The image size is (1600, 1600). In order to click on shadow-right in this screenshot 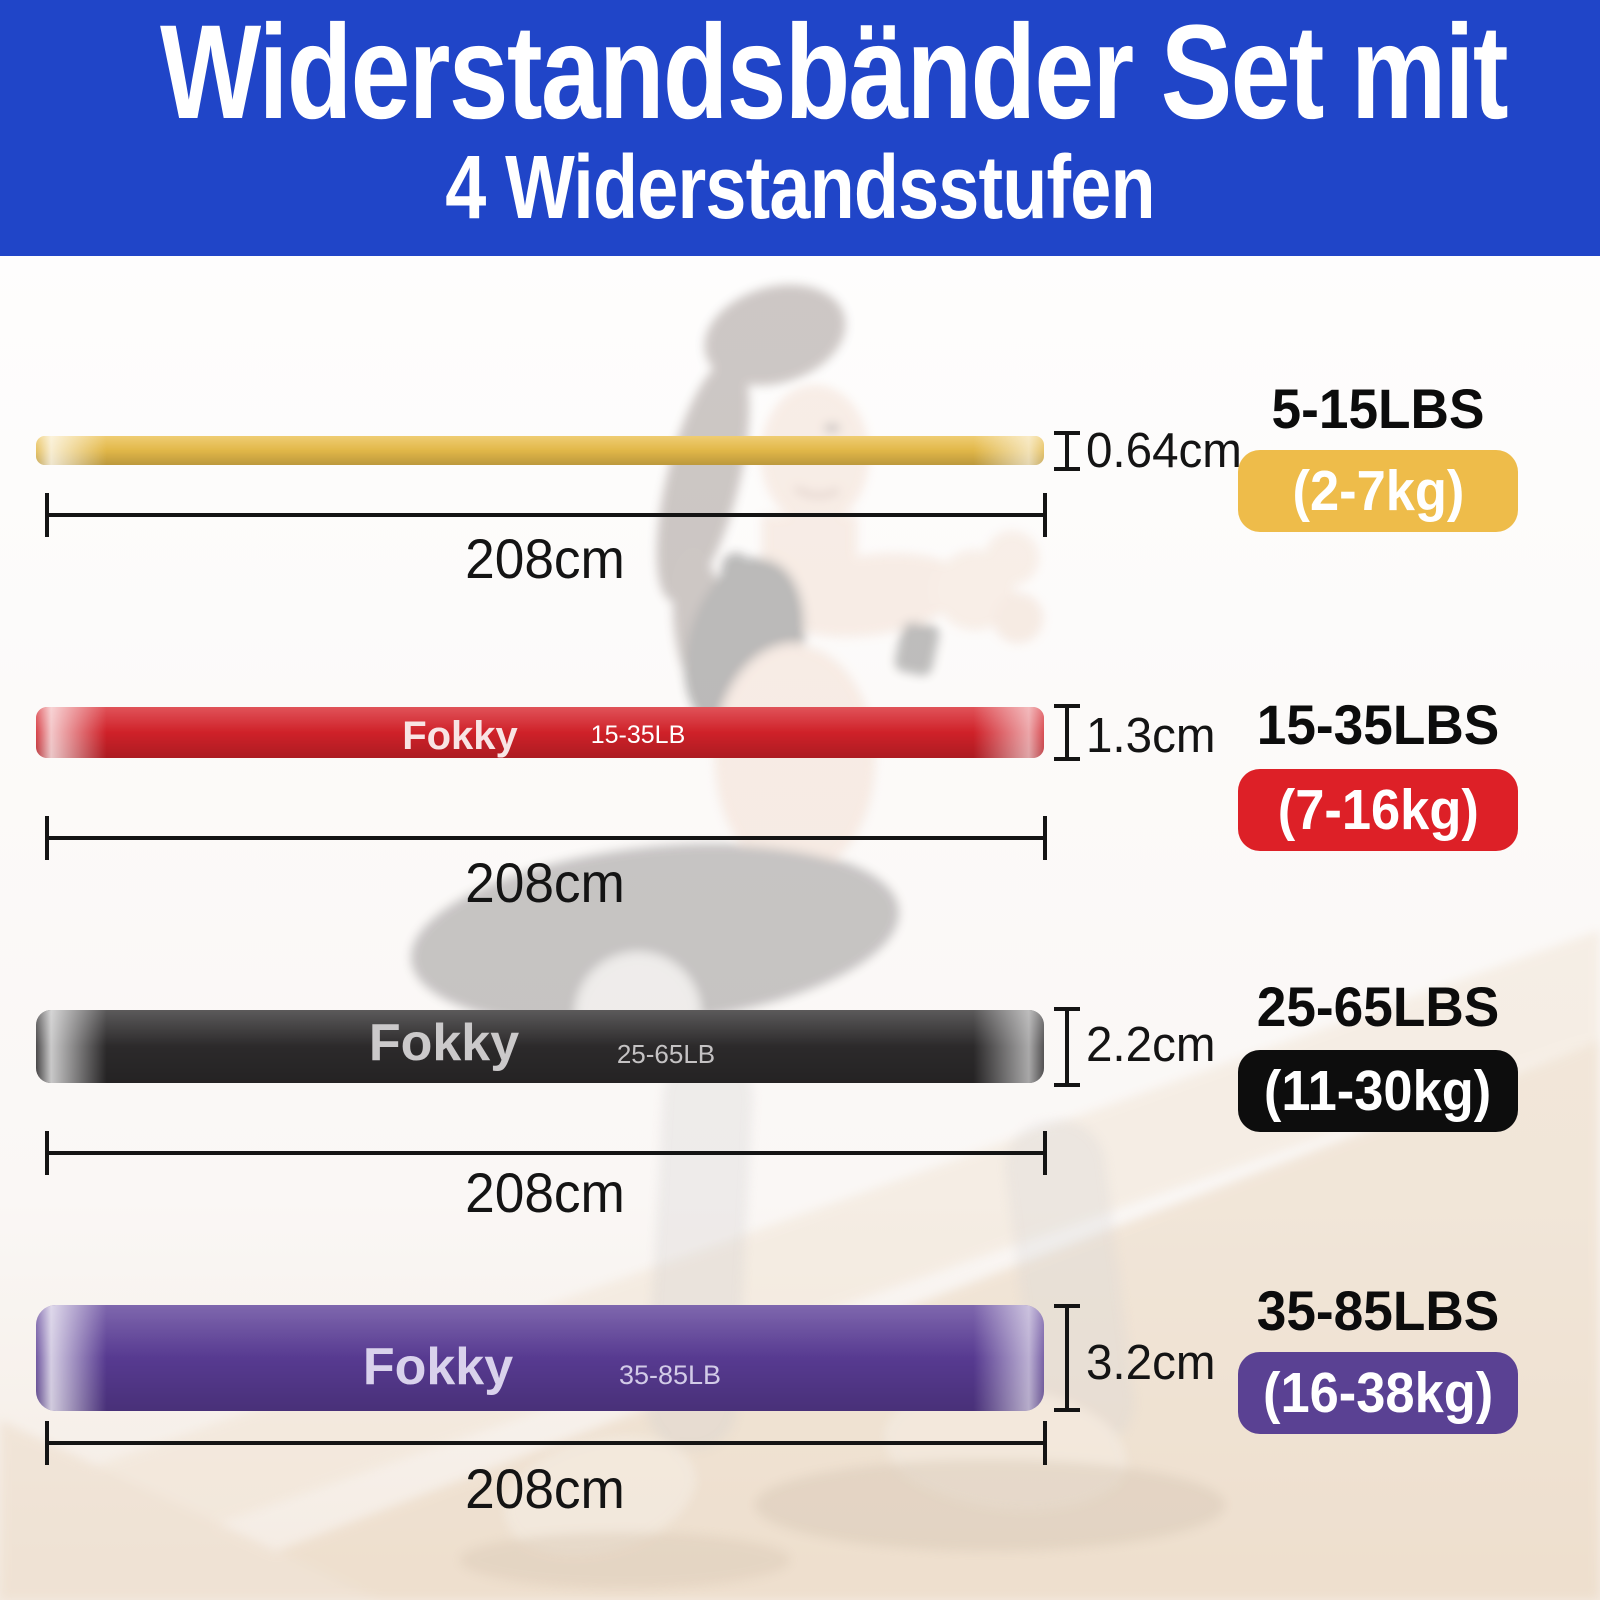, I will do `click(990, 1505)`.